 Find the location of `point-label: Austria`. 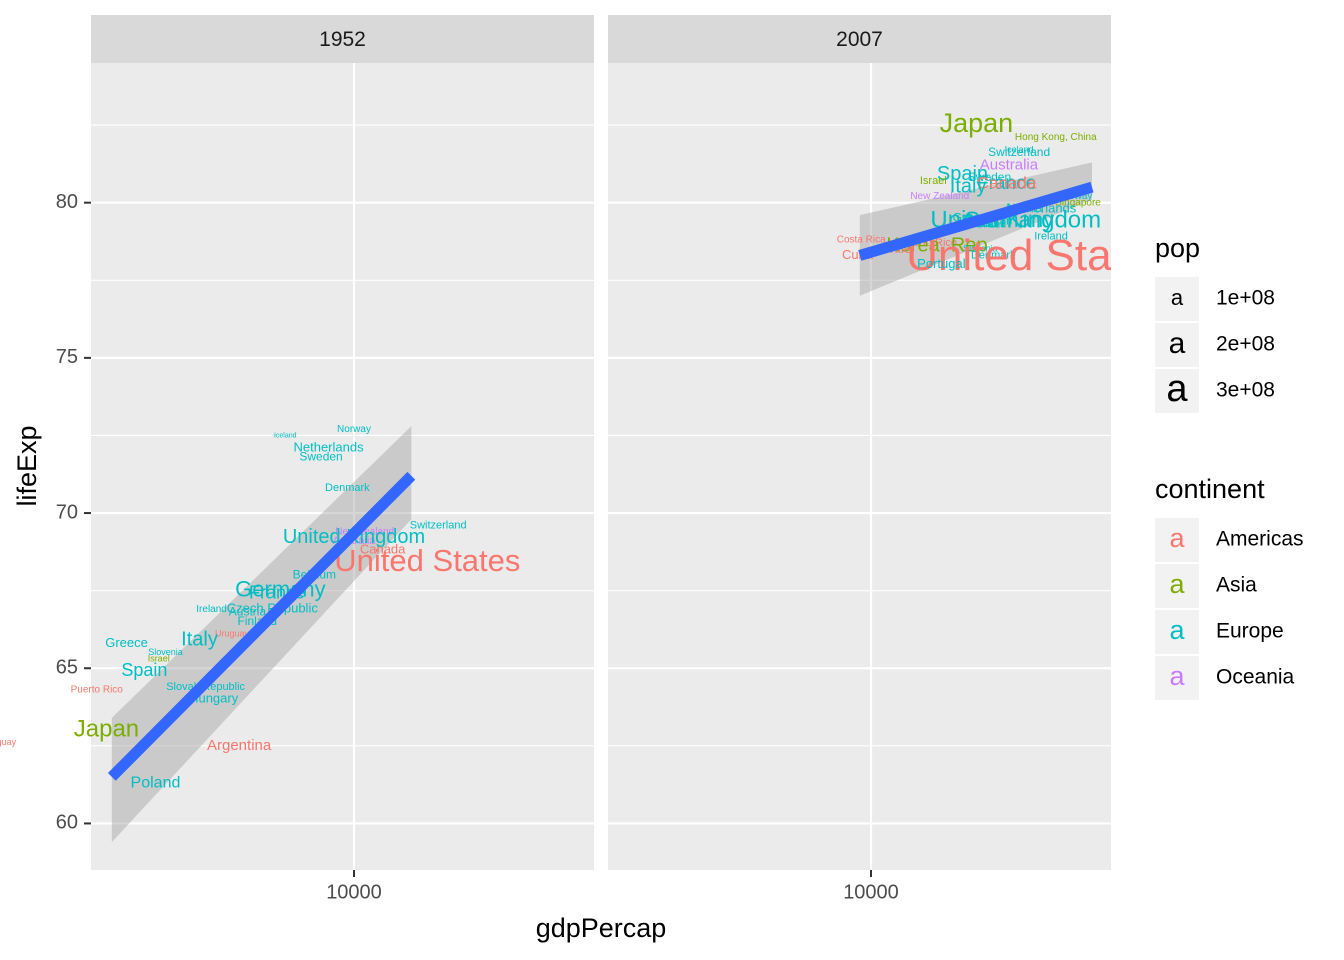

point-label: Austria is located at coordinates (248, 612).